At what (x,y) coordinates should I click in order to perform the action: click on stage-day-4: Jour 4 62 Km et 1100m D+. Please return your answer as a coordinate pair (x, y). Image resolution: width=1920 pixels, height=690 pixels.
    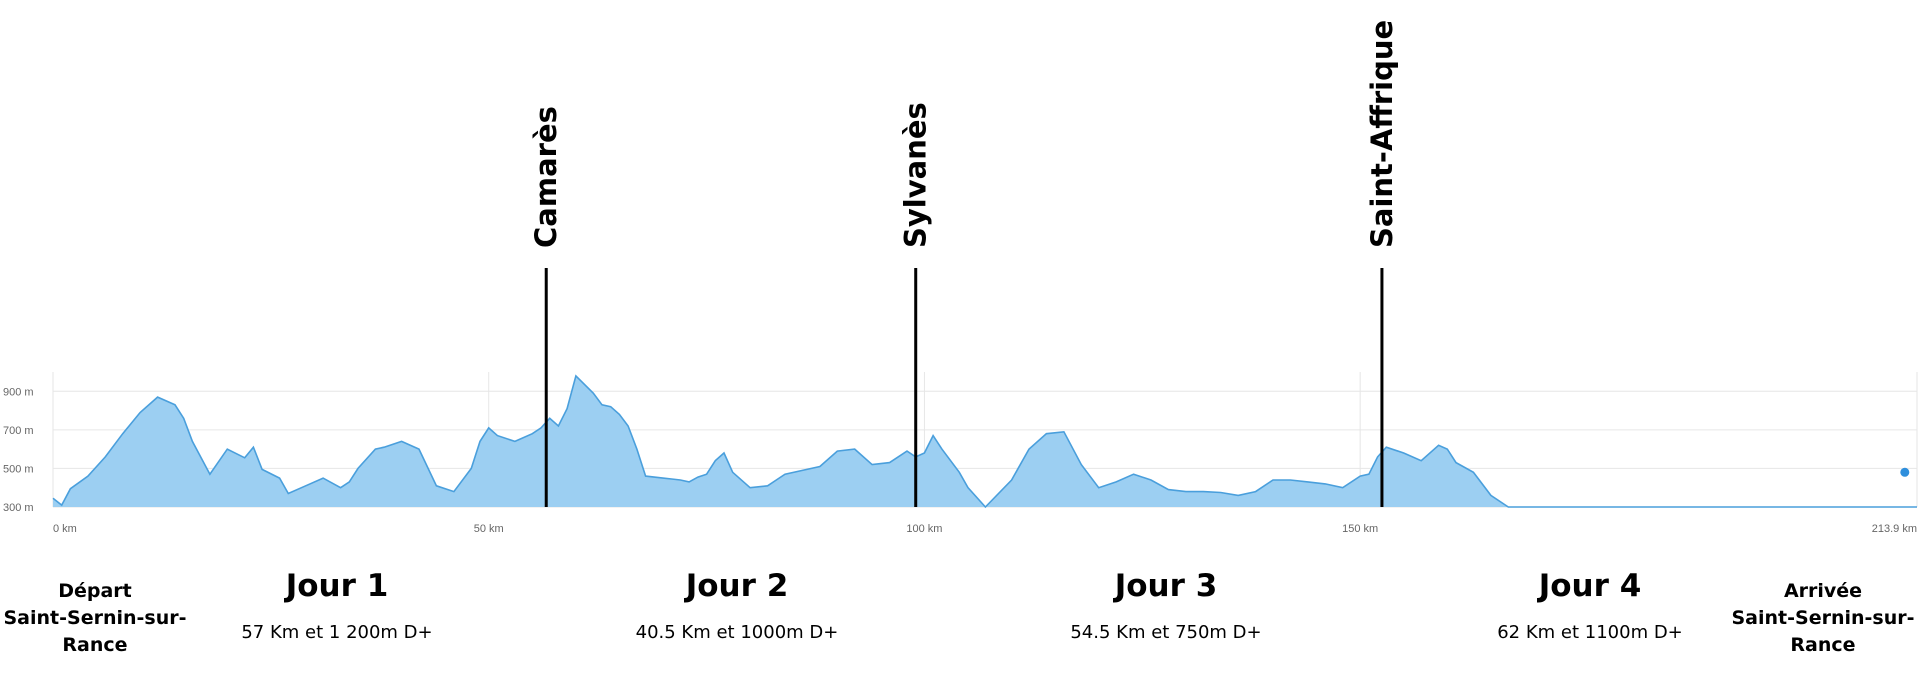
    Looking at the image, I should click on (1590, 606).